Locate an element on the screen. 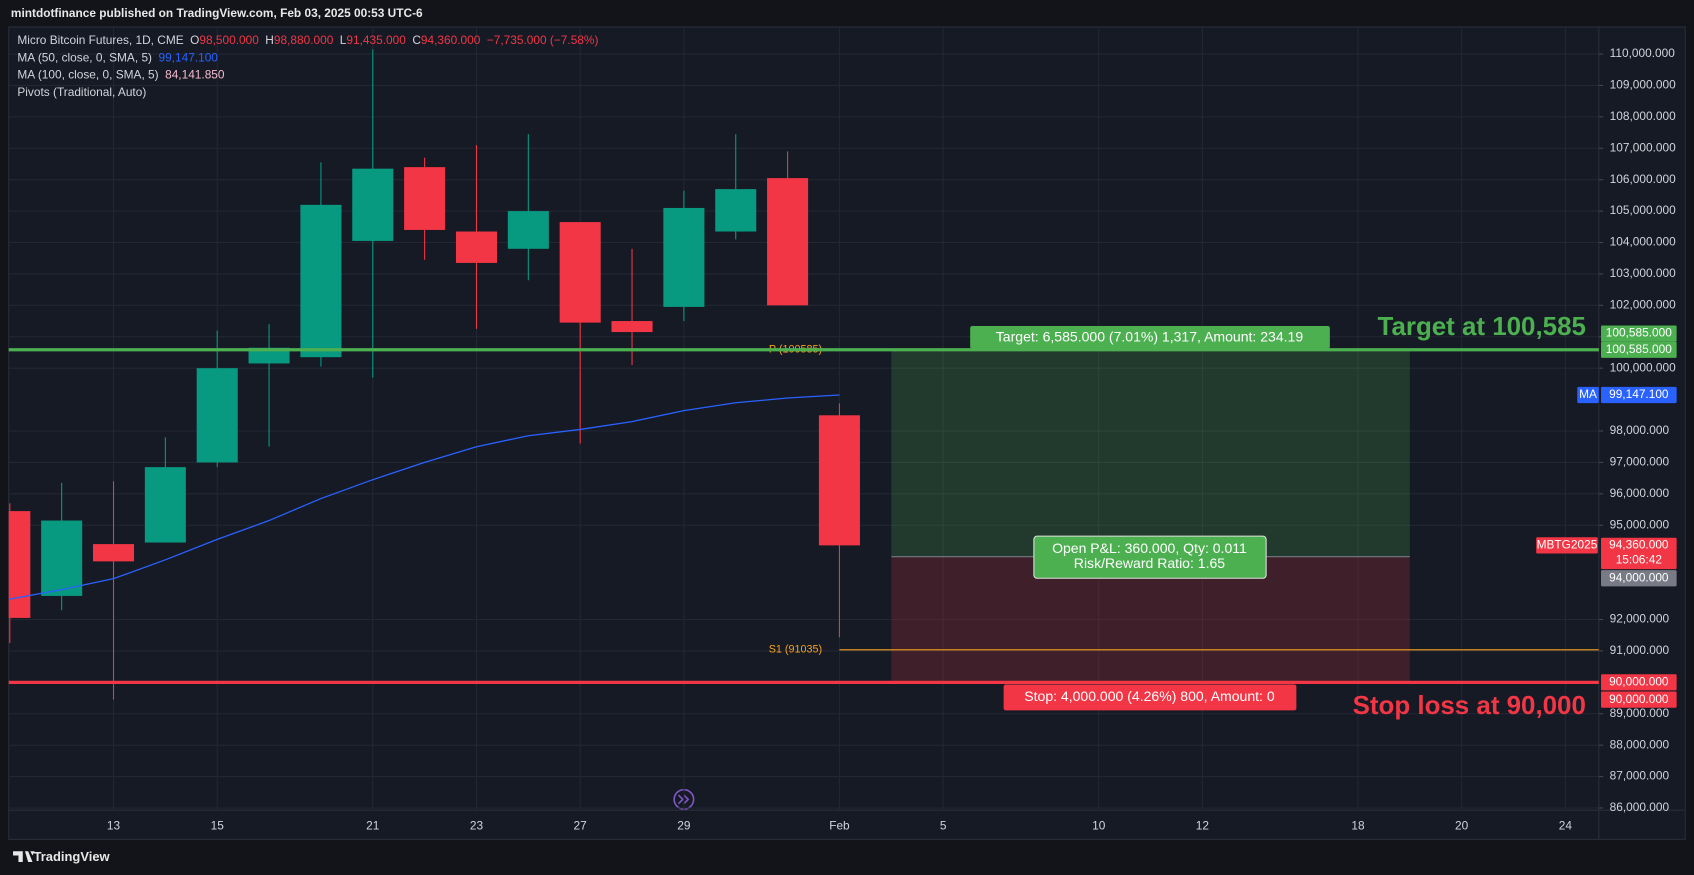 This screenshot has width=1694, height=875. indicator-value: 84,141.850 is located at coordinates (195, 75).